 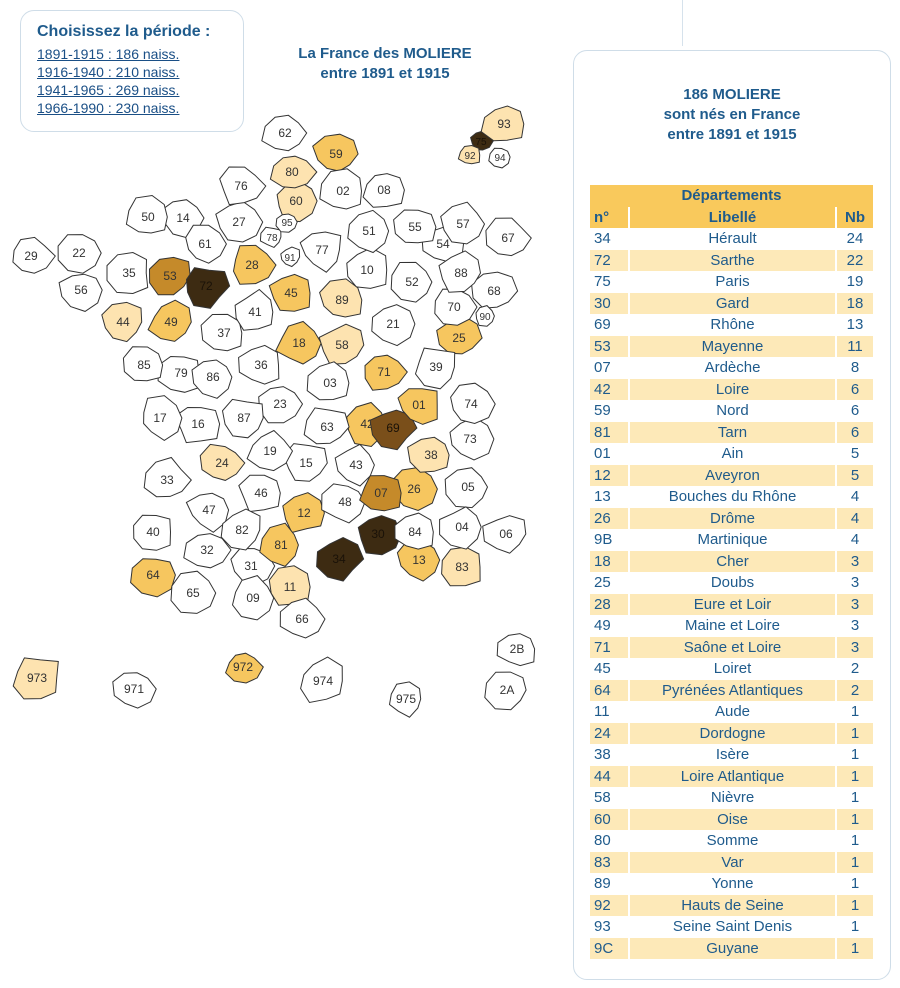 I want to click on period-link-1966-1990: 1966-1990 : 230 naiss., so click(x=108, y=108).